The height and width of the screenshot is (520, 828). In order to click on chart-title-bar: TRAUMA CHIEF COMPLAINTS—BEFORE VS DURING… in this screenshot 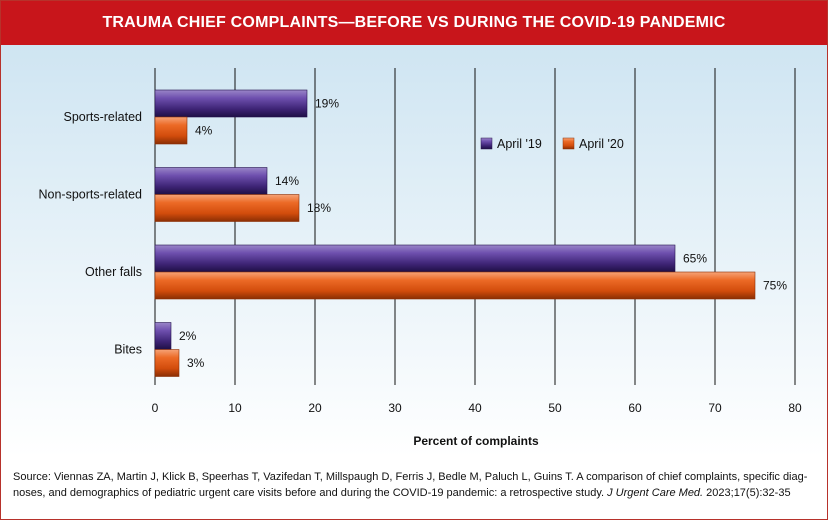, I will do `click(414, 23)`.